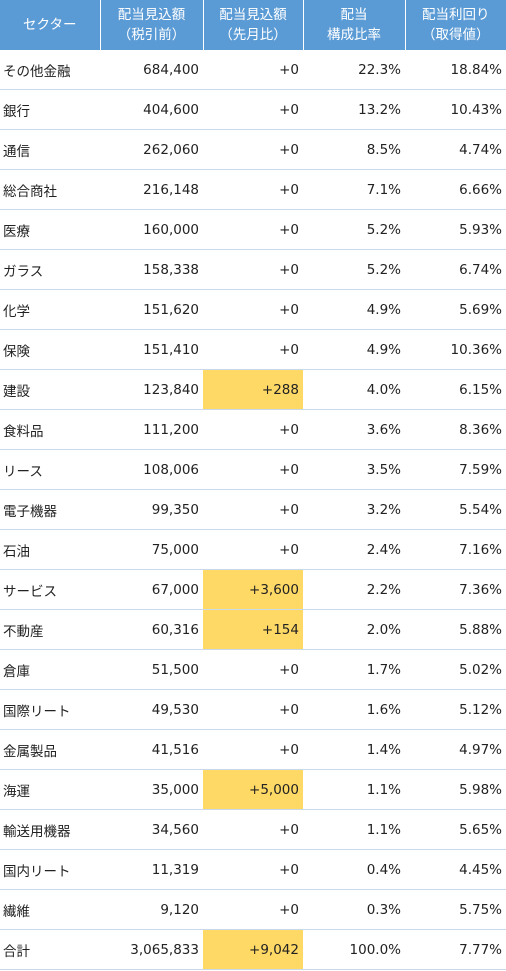 This screenshot has height=971, width=506. Describe the element at coordinates (354, 589) in the screenshot. I see `value-cell: 2.2%` at that location.